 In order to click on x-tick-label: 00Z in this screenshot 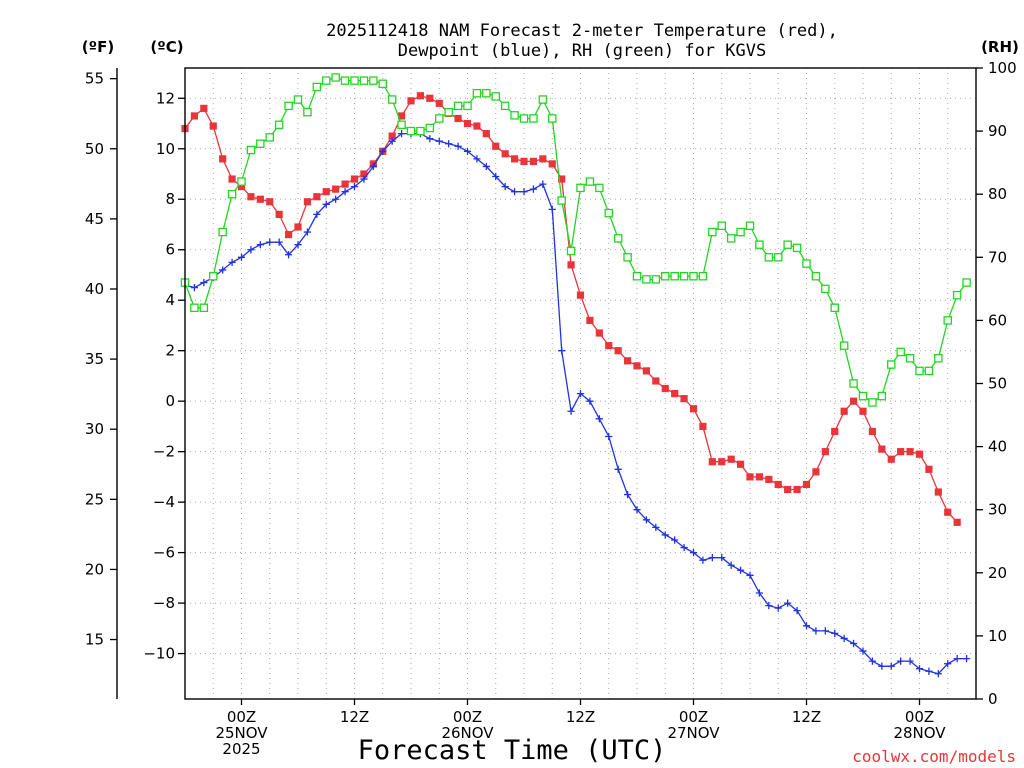, I will do `click(241, 717)`.